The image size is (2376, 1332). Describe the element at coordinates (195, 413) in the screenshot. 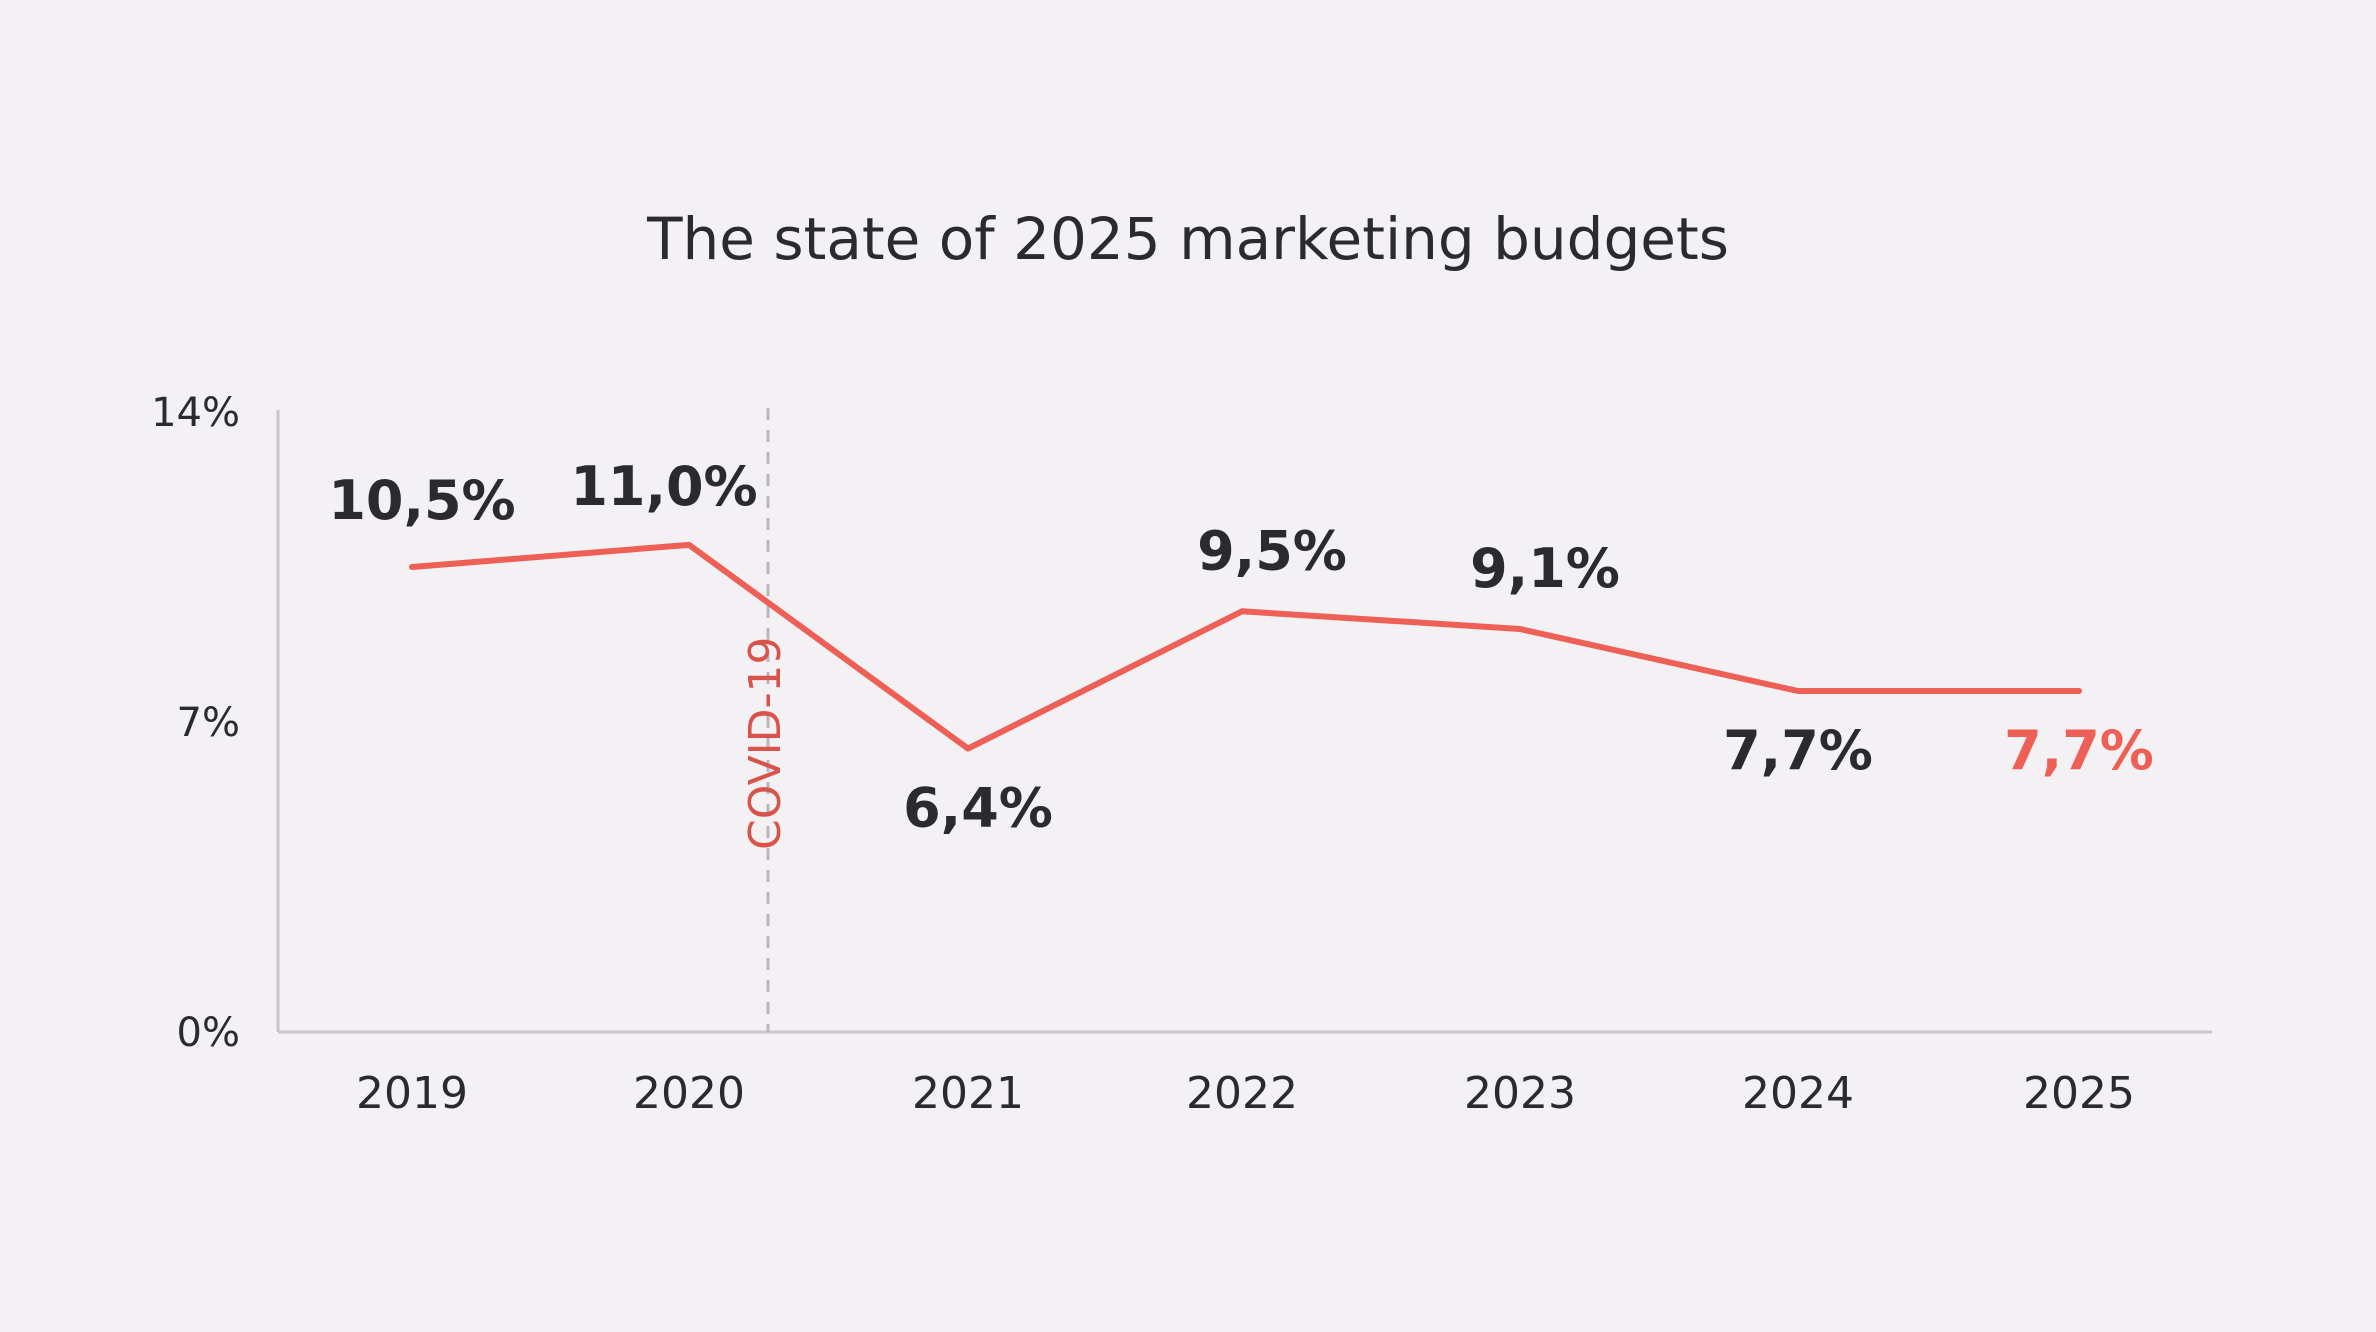

I see `y-tick-label: 14%` at that location.